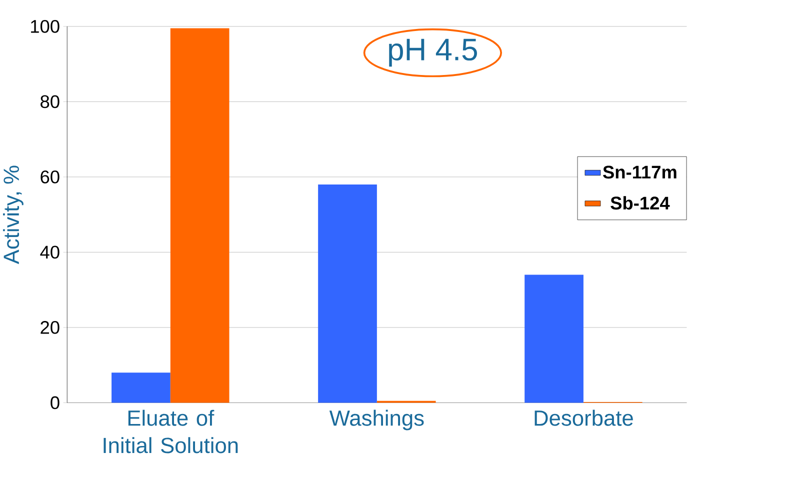  I want to click on legend-label: Sb-124, so click(640, 203).